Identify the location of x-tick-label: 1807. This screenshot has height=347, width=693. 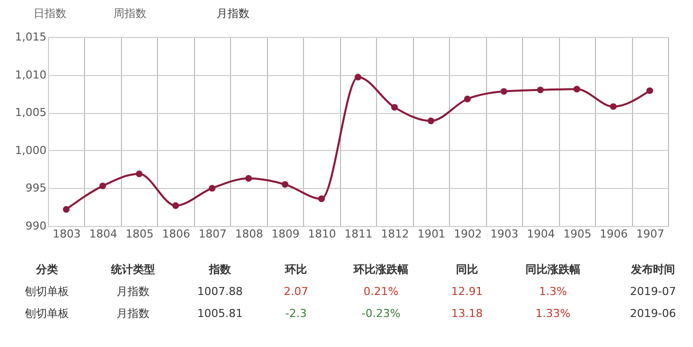
(212, 234).